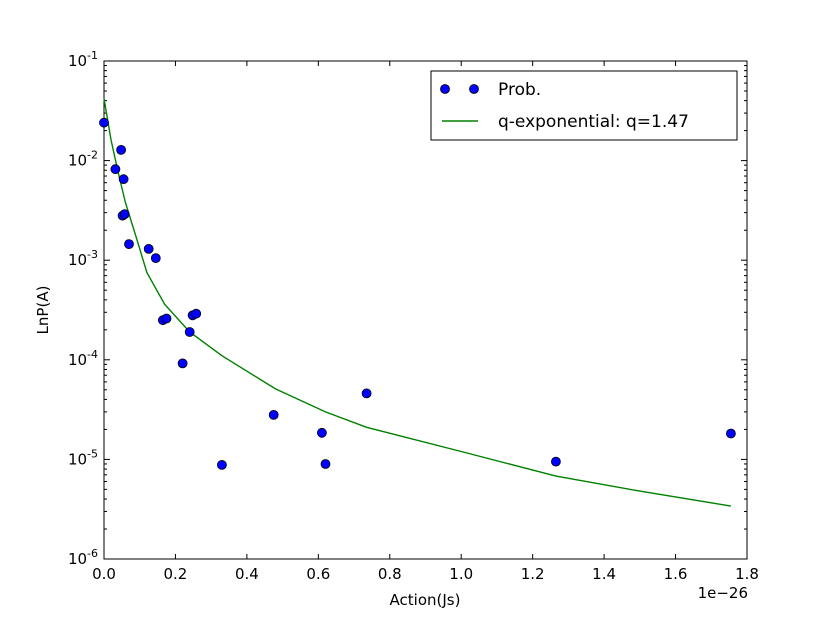 The image size is (830, 623). What do you see at coordinates (104, 574) in the screenshot?
I see `x-tick-label: 0.0` at bounding box center [104, 574].